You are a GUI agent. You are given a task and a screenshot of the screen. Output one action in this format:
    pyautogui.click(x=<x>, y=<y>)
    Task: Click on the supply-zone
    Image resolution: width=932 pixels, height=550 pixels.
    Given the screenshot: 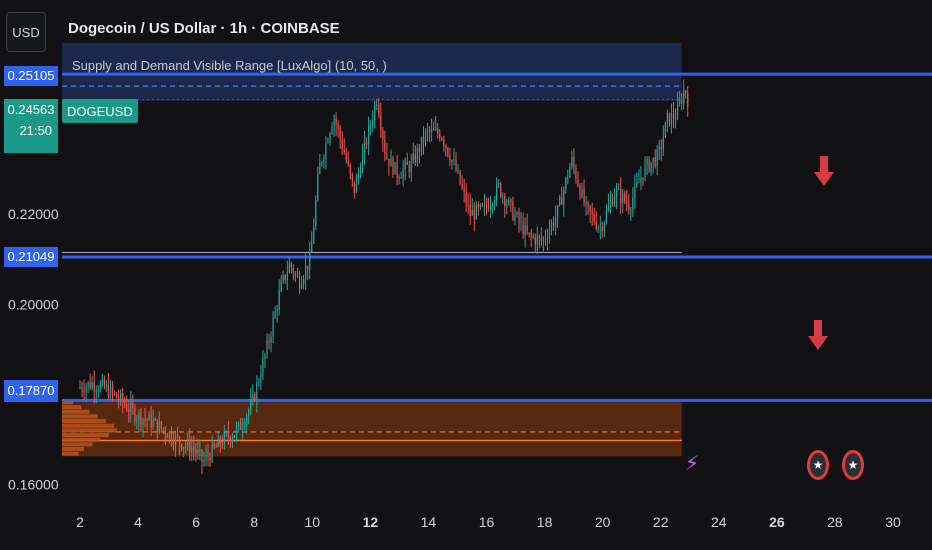 What is the action you would take?
    pyautogui.click(x=372, y=71)
    